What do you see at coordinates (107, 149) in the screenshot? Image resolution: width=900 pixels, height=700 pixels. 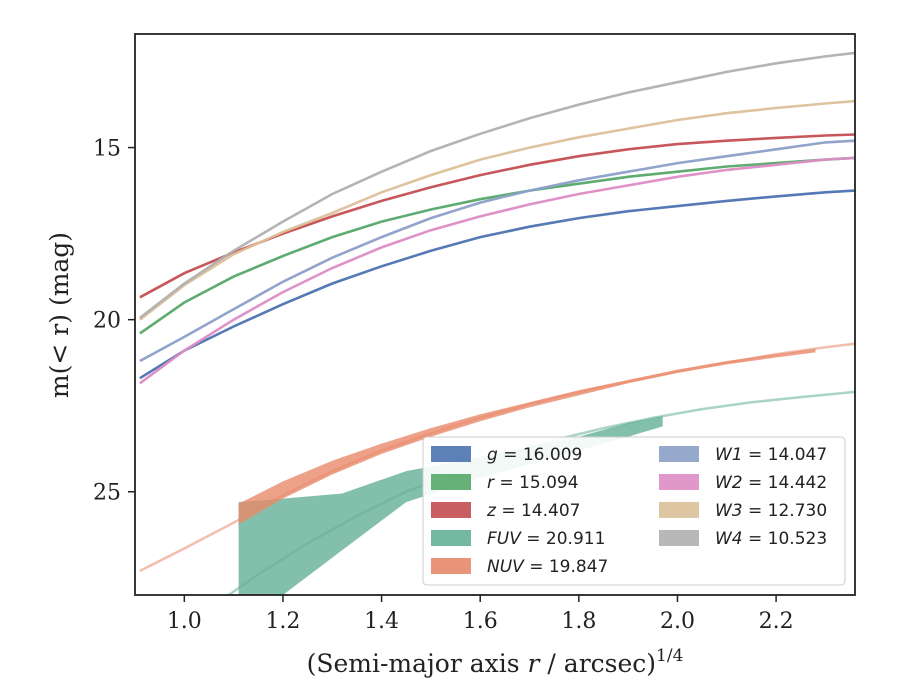 I see `y-tick-label: 15` at bounding box center [107, 149].